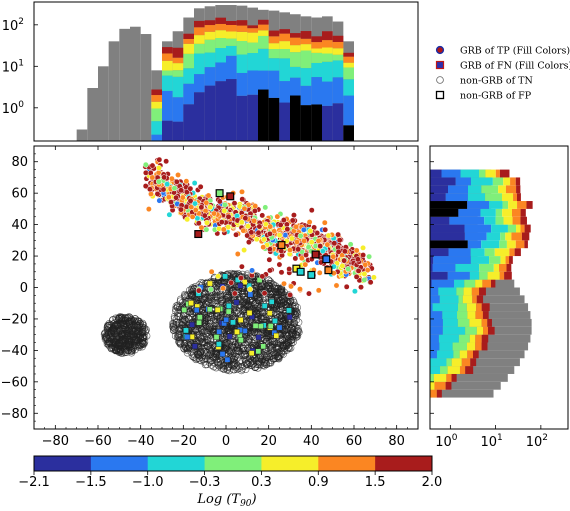  I want to click on colorbar: −2.1 −1.5 −1.0 −0.3 0.3 0.9 1.5 2.0, so click(230, 472).